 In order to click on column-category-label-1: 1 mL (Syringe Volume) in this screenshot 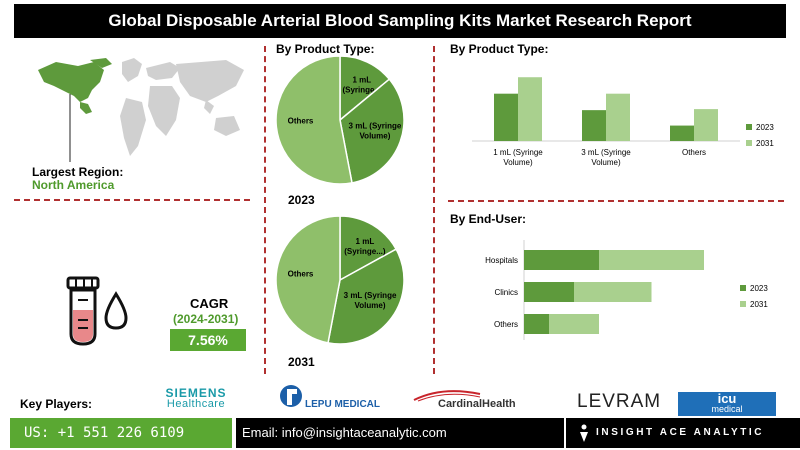, I will do `click(518, 157)`.